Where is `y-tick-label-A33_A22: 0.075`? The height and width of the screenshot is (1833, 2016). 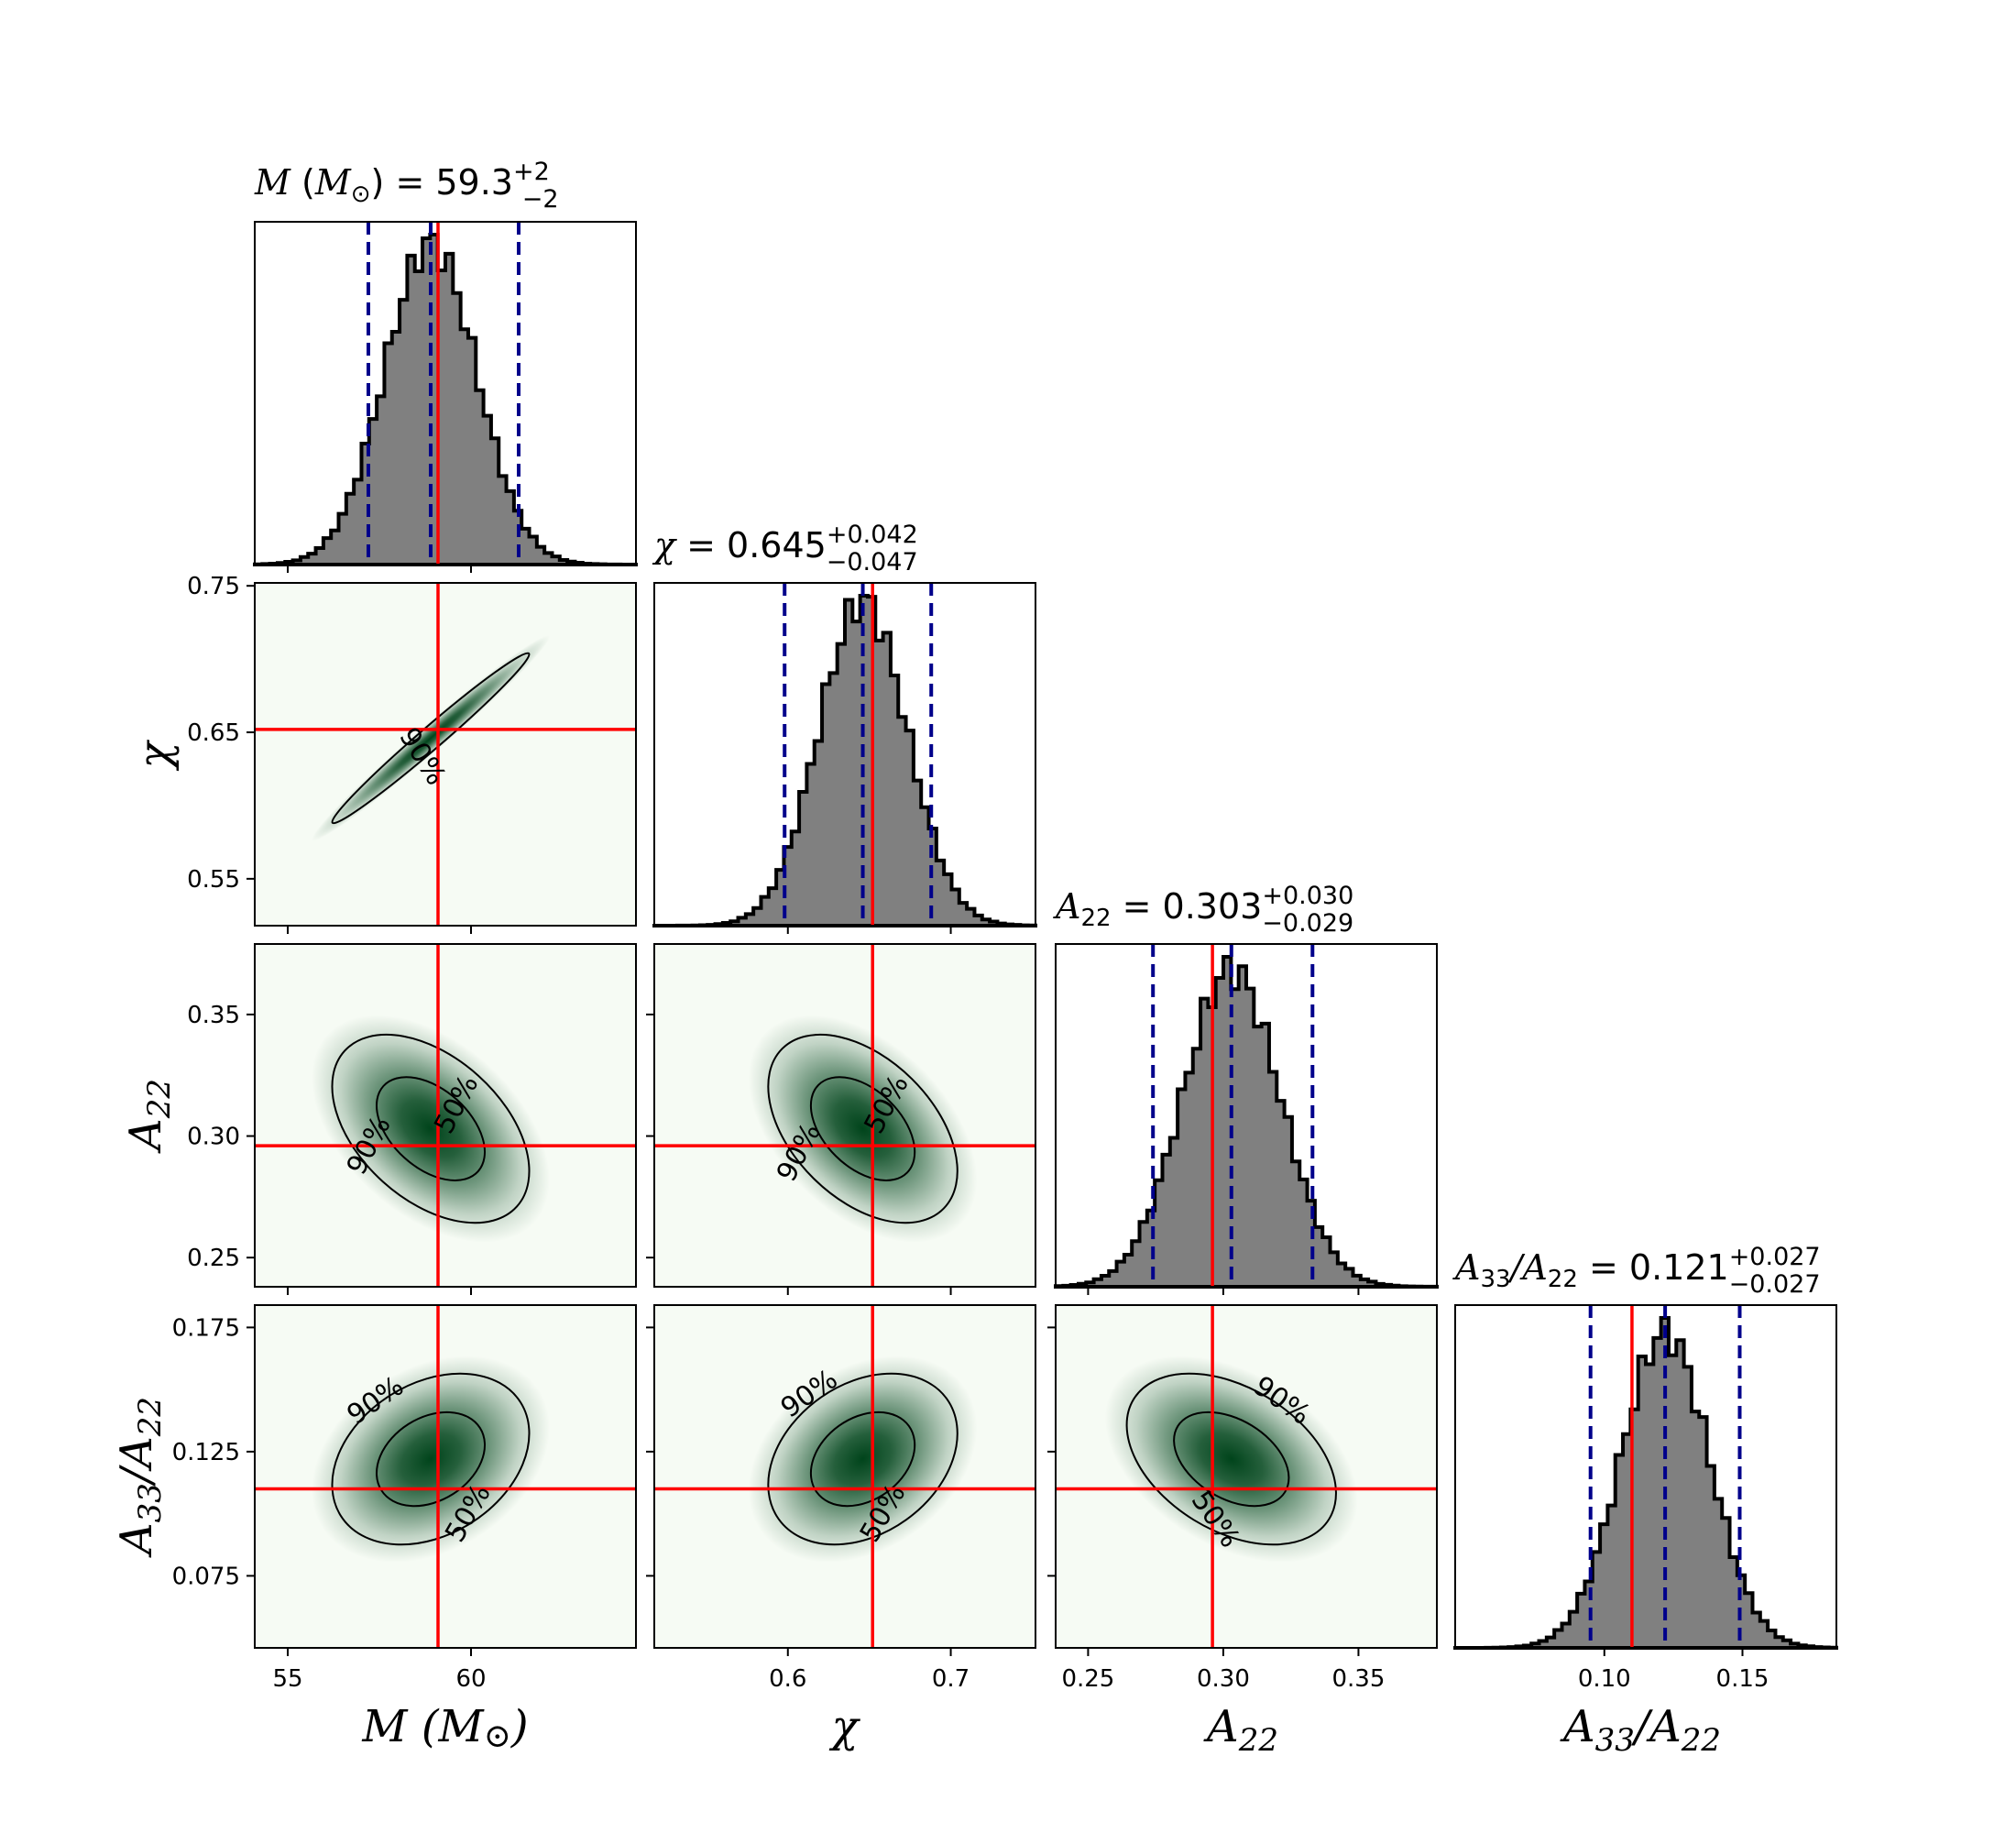
y-tick-label-A33_A22: 0.075 is located at coordinates (206, 1576).